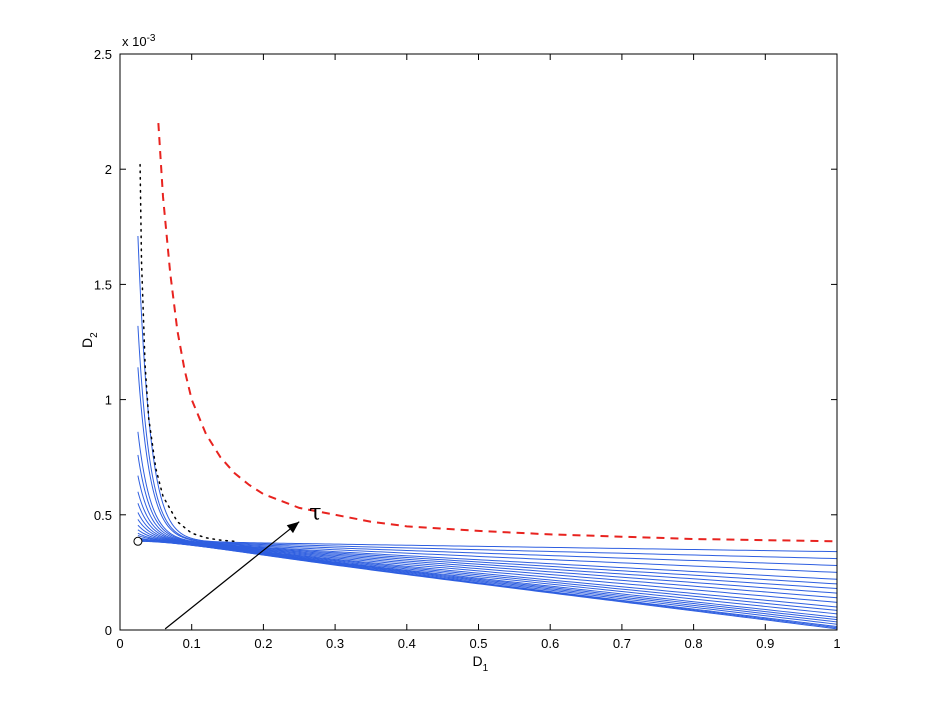  What do you see at coordinates (315, 513) in the screenshot?
I see `tau-label: τ` at bounding box center [315, 513].